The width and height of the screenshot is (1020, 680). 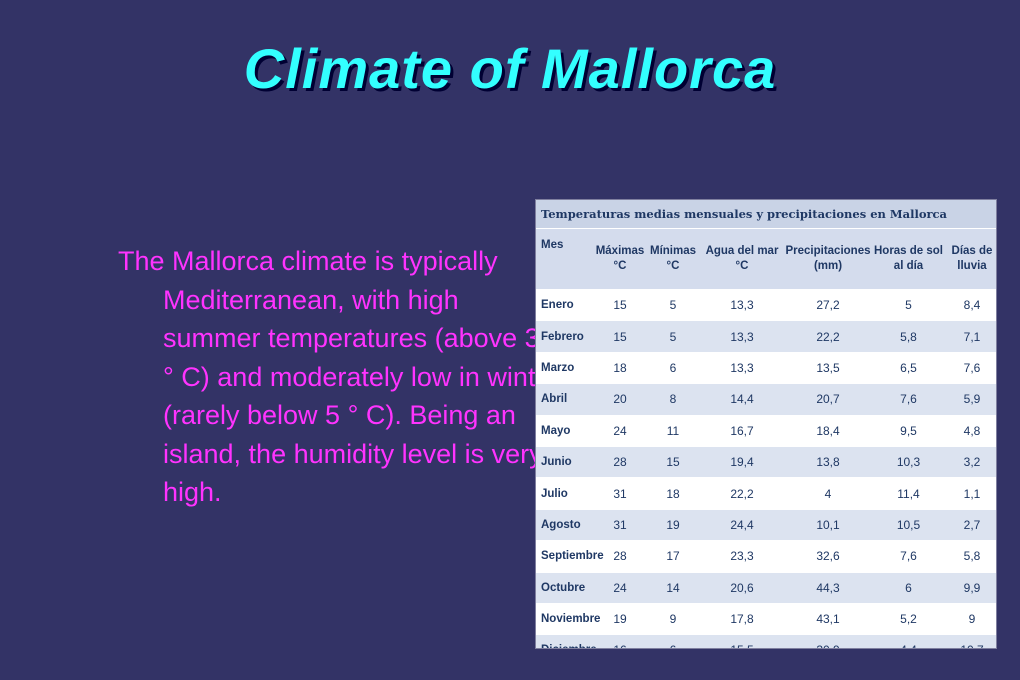 What do you see at coordinates (828, 305) in the screenshot?
I see `value-cell: 27,2` at bounding box center [828, 305].